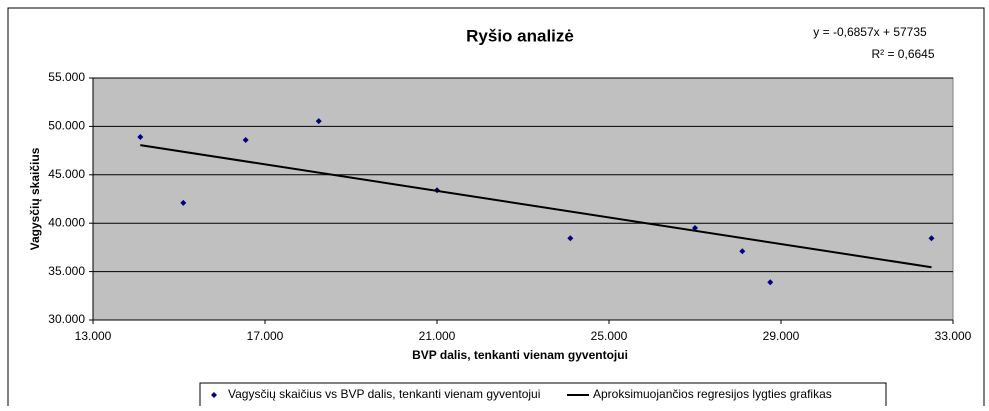  Describe the element at coordinates (66, 174) in the screenshot. I see `y-tick-label: 45.000` at that location.